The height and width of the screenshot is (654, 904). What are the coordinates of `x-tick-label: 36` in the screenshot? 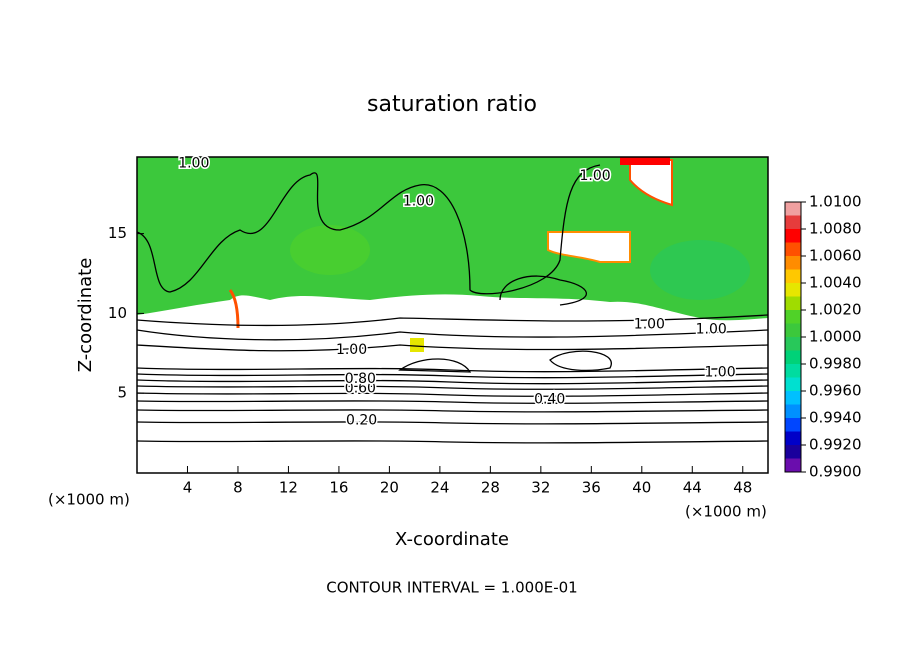 It's located at (591, 488).